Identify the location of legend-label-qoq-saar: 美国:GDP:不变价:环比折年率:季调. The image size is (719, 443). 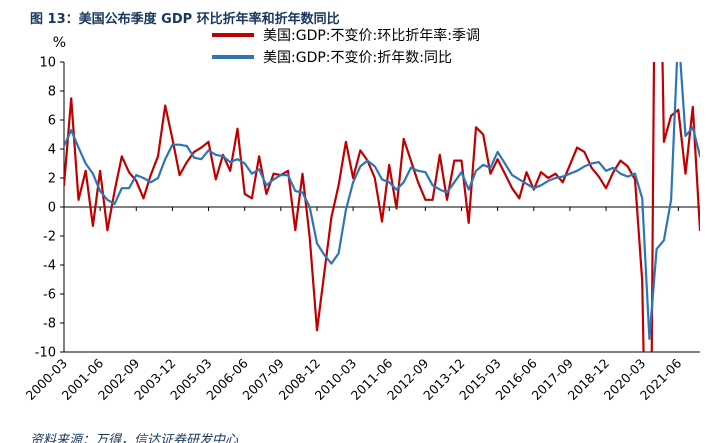
(371, 36).